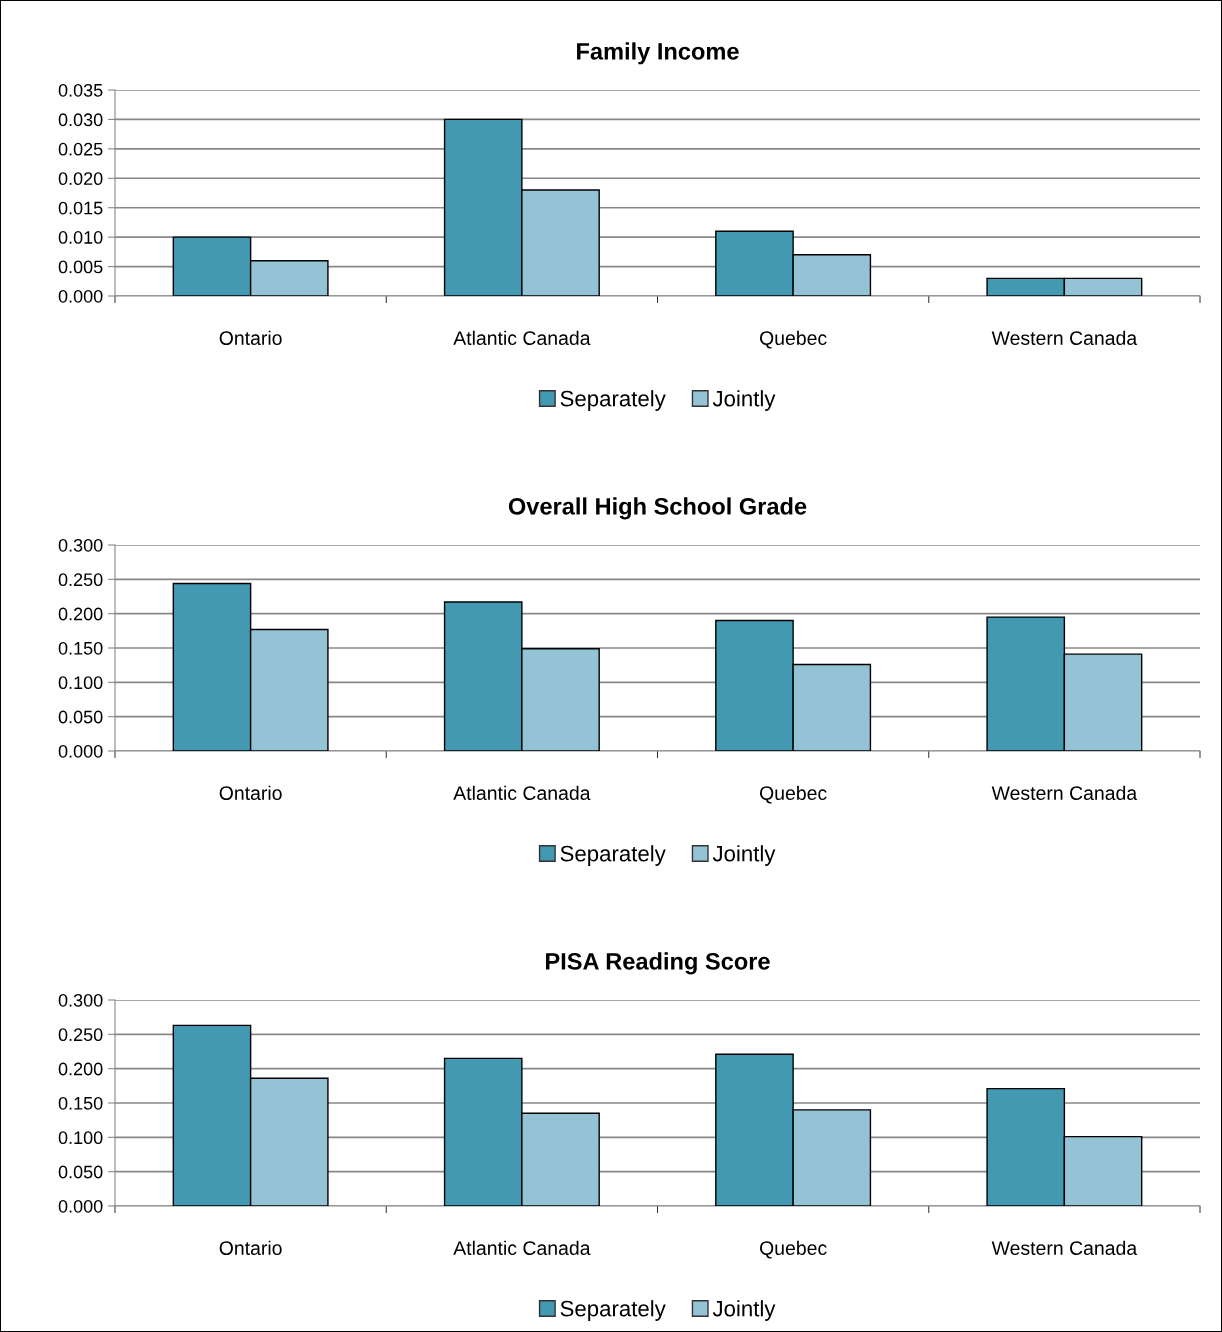  I want to click on y-tick-label: 0.005, so click(80, 267).